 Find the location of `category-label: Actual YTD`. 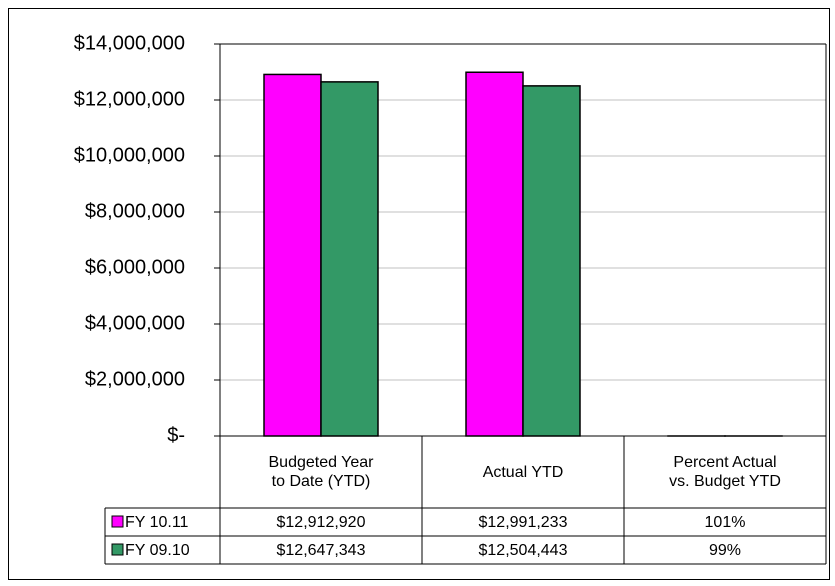

category-label: Actual YTD is located at coordinates (523, 472).